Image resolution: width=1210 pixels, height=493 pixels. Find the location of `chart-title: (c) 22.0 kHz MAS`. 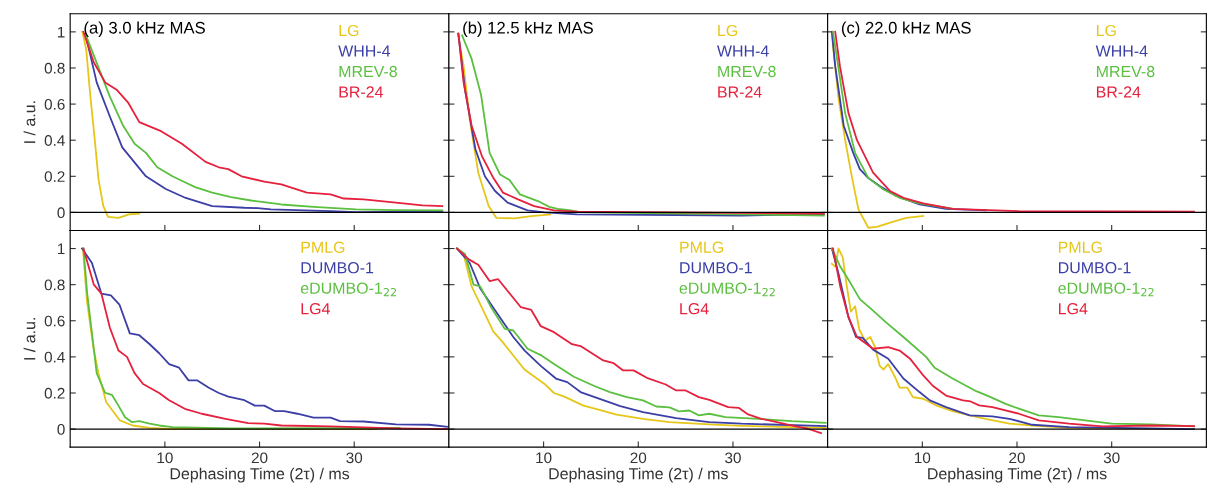

chart-title: (c) 22.0 kHz MAS is located at coordinates (906, 29).